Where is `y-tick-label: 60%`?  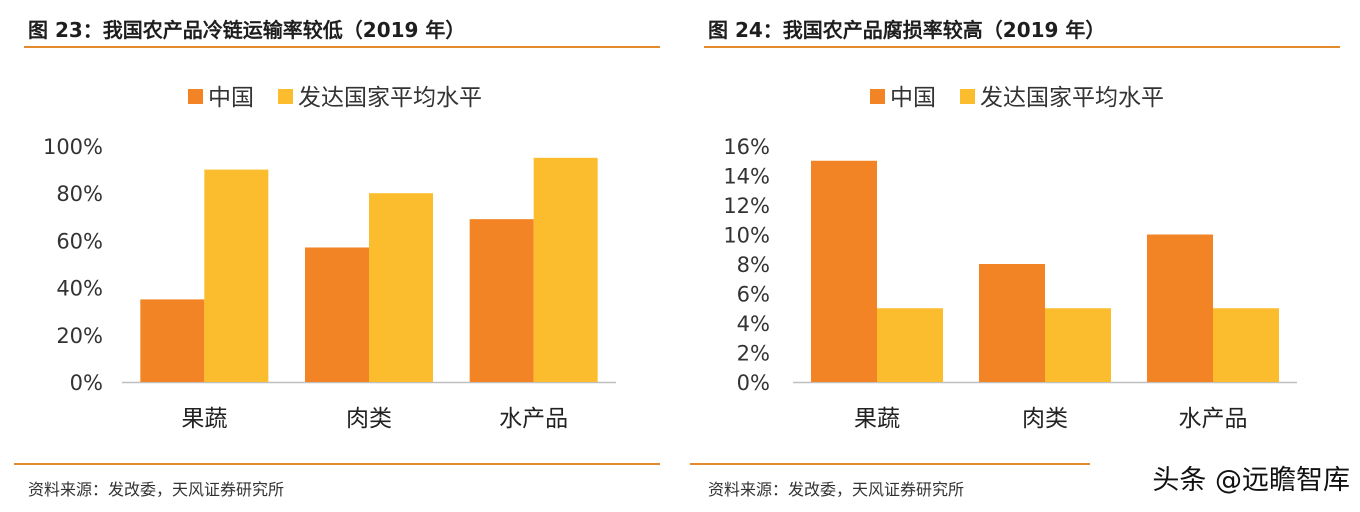
y-tick-label: 60% is located at coordinates (79, 241).